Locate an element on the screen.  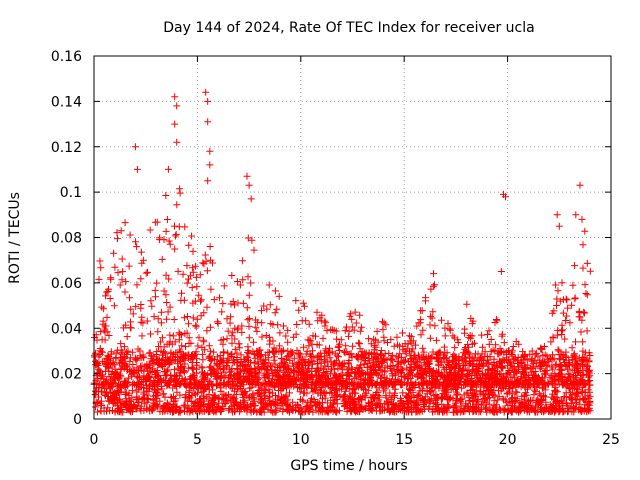
y-tick-label: 0.06 is located at coordinates (66, 284).